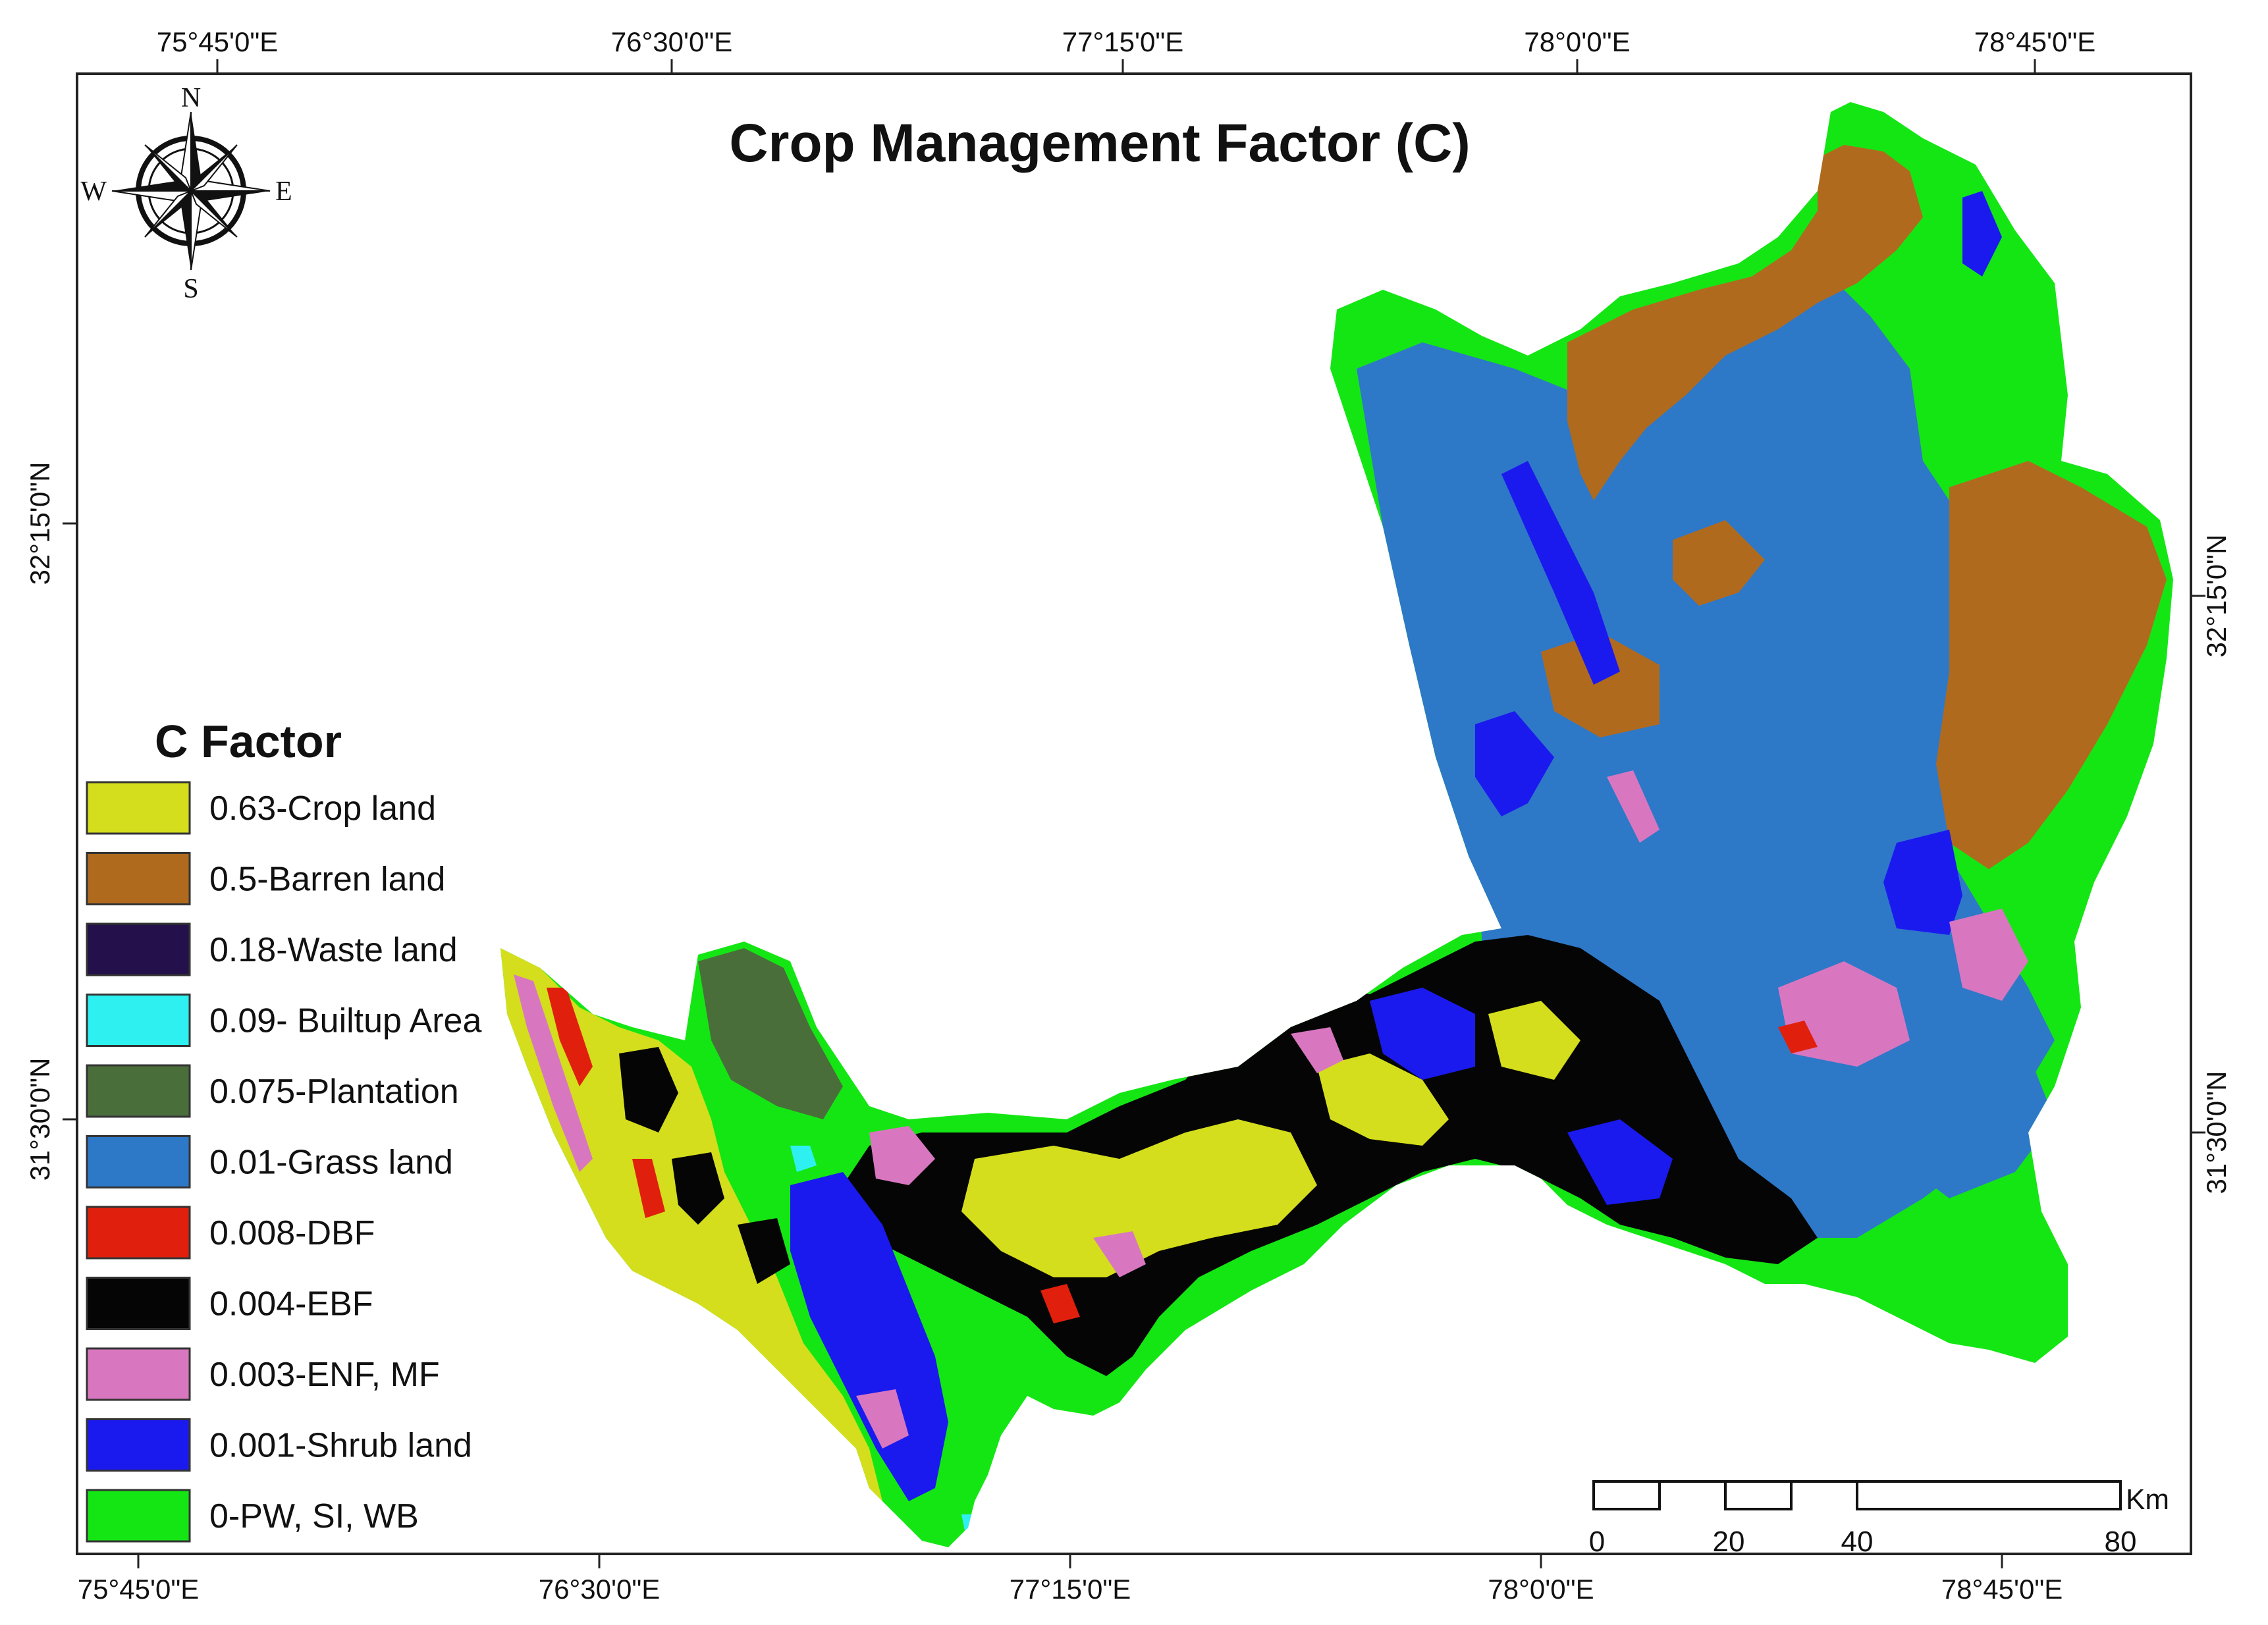  Describe the element at coordinates (672, 41) in the screenshot. I see `top-tick-label: 76°30'0"E` at that location.